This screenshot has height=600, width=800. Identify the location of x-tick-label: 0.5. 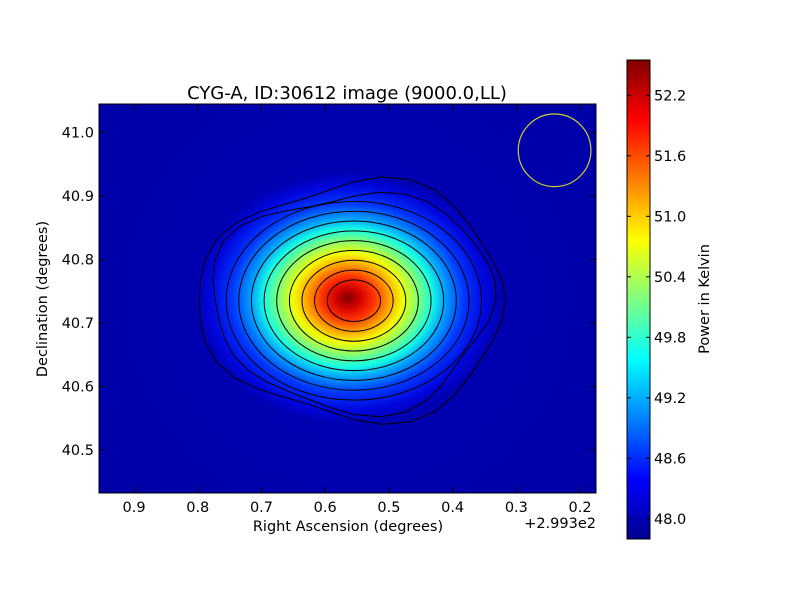
(388, 508).